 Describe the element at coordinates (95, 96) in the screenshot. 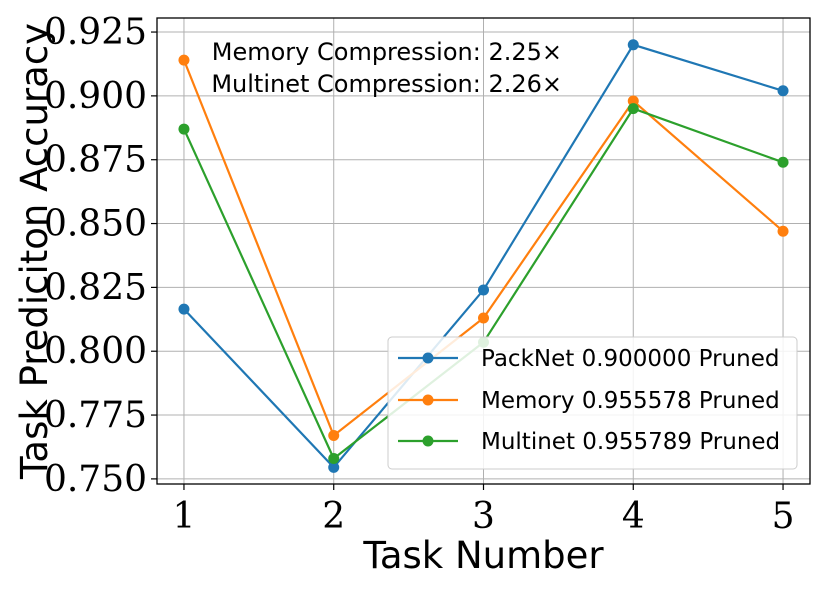

I see `y-tick-label: 0.900` at that location.